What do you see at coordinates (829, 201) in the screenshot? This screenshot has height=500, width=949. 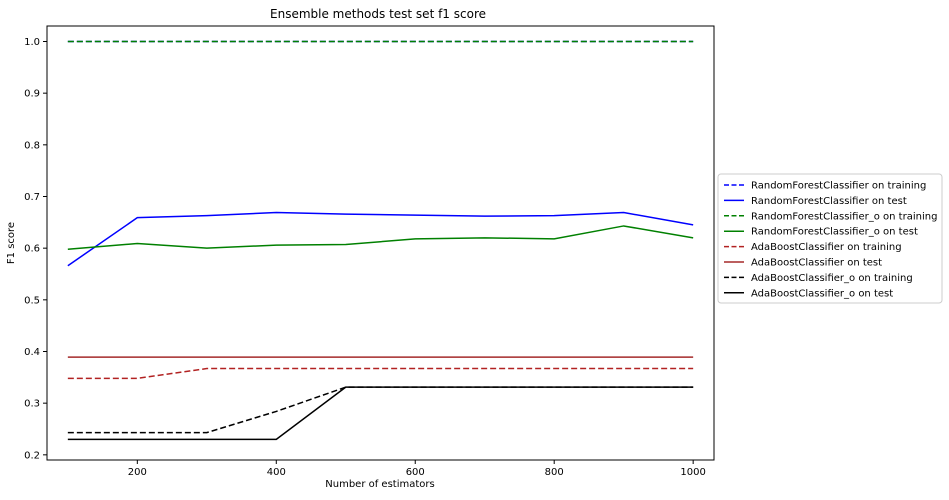 I see `legend-label: RandomForestClassifier on test` at bounding box center [829, 201].